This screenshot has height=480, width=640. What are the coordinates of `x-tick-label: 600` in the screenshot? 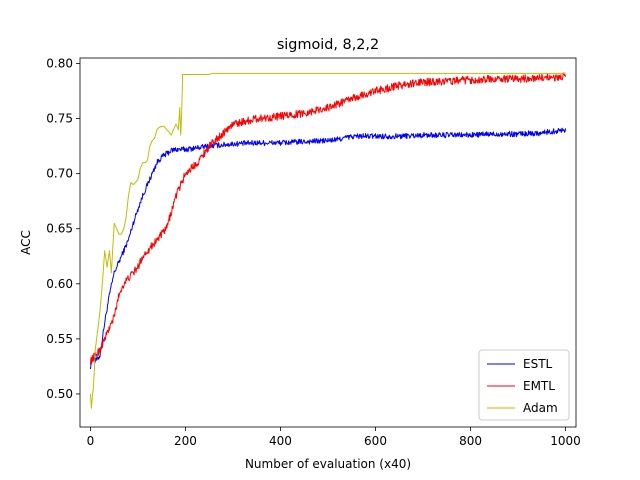 It's located at (375, 441).